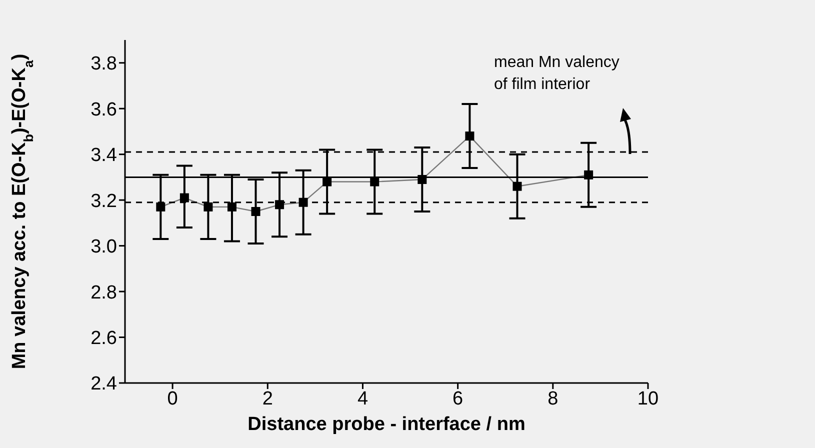 The width and height of the screenshot is (815, 448). Describe the element at coordinates (103, 293) in the screenshot. I see `y-tick-label: 2.8` at that location.